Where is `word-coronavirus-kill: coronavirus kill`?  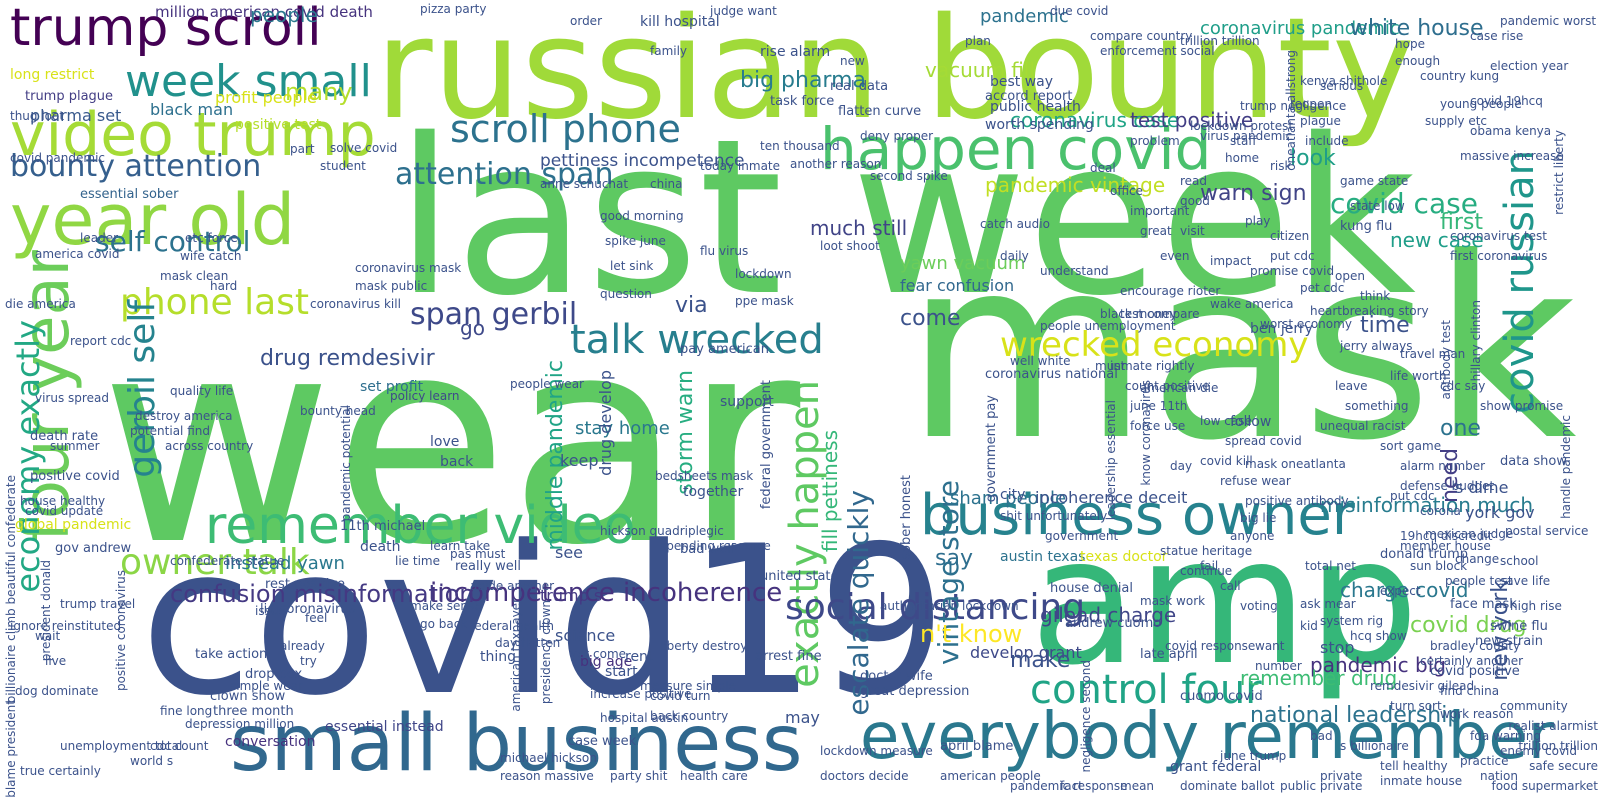 word-coronavirus-kill: coronavirus kill is located at coordinates (355, 304).